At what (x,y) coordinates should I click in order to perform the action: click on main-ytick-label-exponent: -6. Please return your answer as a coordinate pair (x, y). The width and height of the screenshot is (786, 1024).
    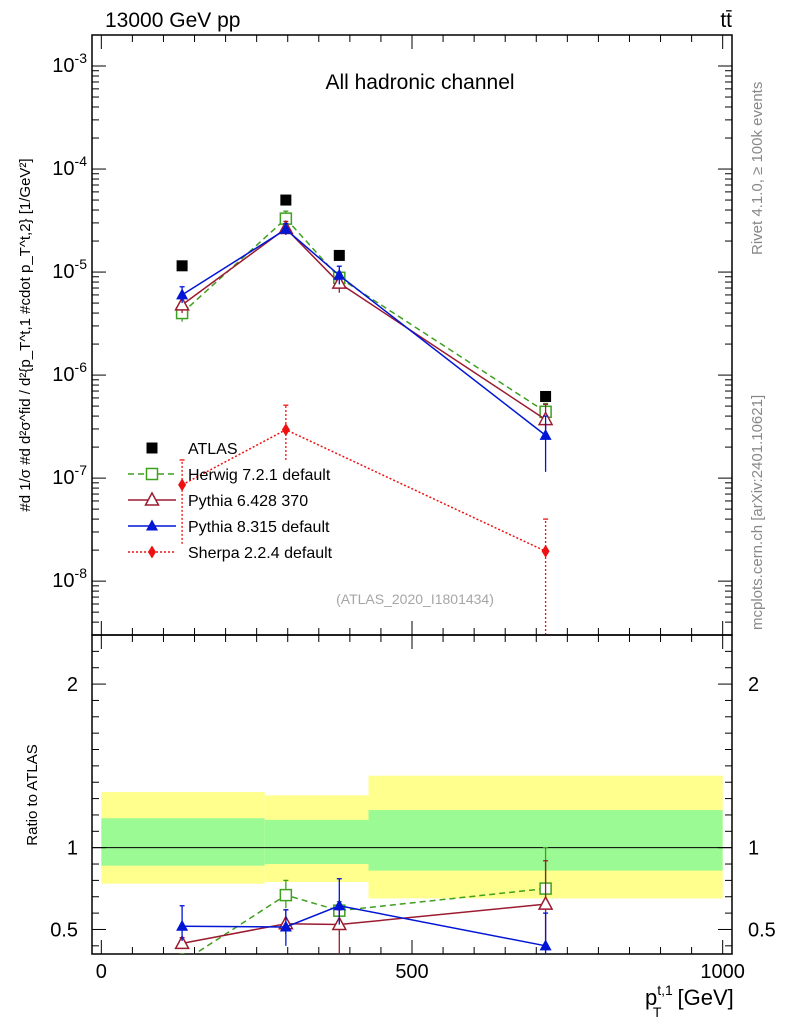
    Looking at the image, I should click on (81, 367).